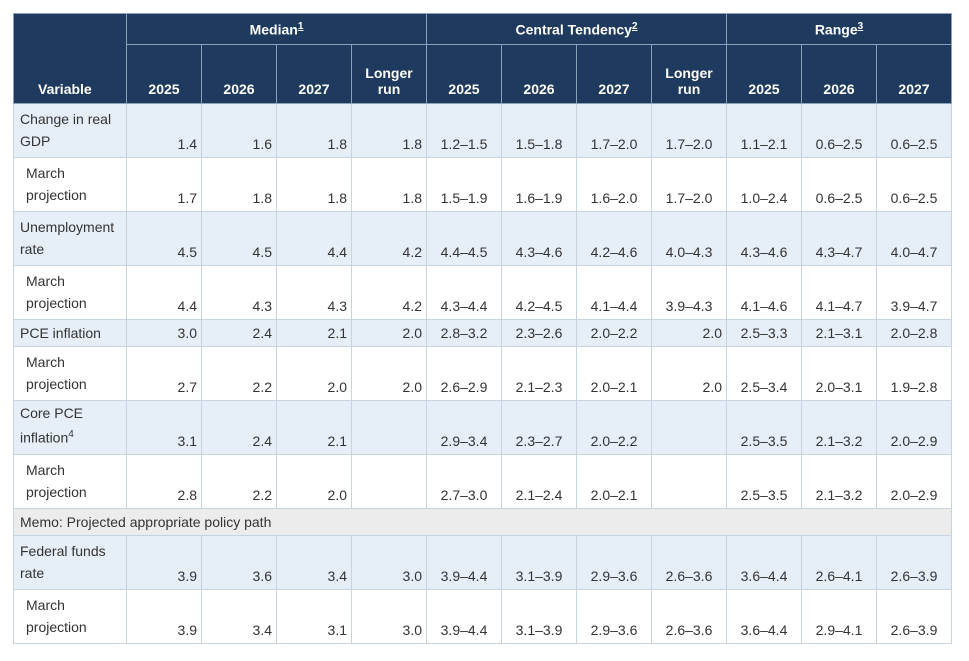 The width and height of the screenshot is (969, 661). What do you see at coordinates (614, 427) in the screenshot?
I see `table-cell: 2.0–2.2` at bounding box center [614, 427].